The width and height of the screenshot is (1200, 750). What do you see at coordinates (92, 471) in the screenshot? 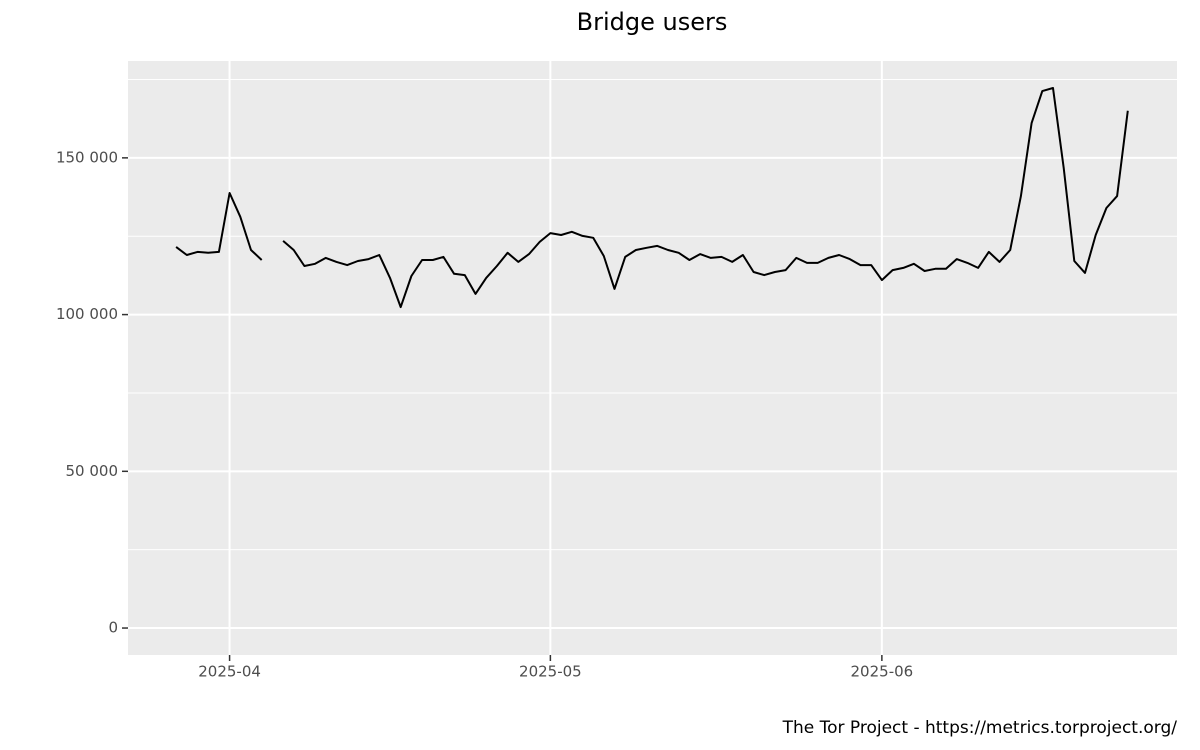
I see `y-tick-label: 50 000` at bounding box center [92, 471].